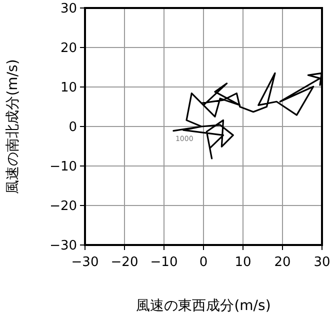  I want to click on y-tick-label: 0, so click(72, 127).